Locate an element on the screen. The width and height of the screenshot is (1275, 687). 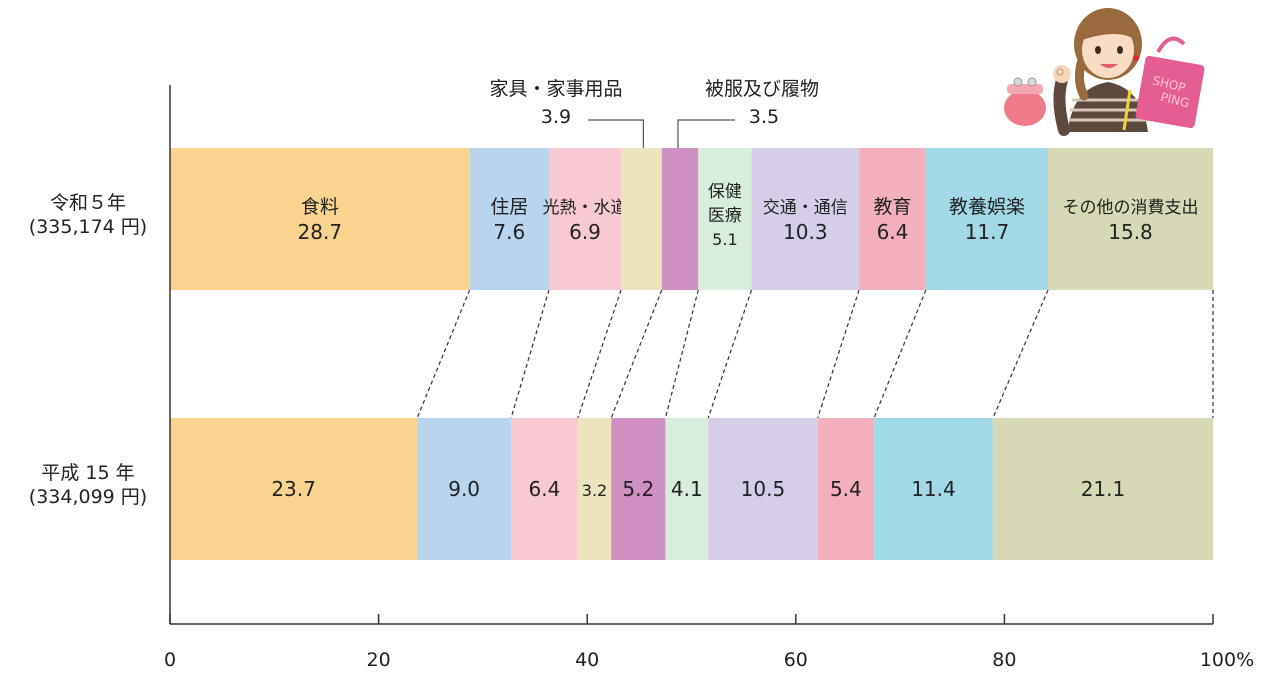
row-labels: 令和５年(335,174 円) 平成 15 年(334,099 円) is located at coordinates (88, 350).